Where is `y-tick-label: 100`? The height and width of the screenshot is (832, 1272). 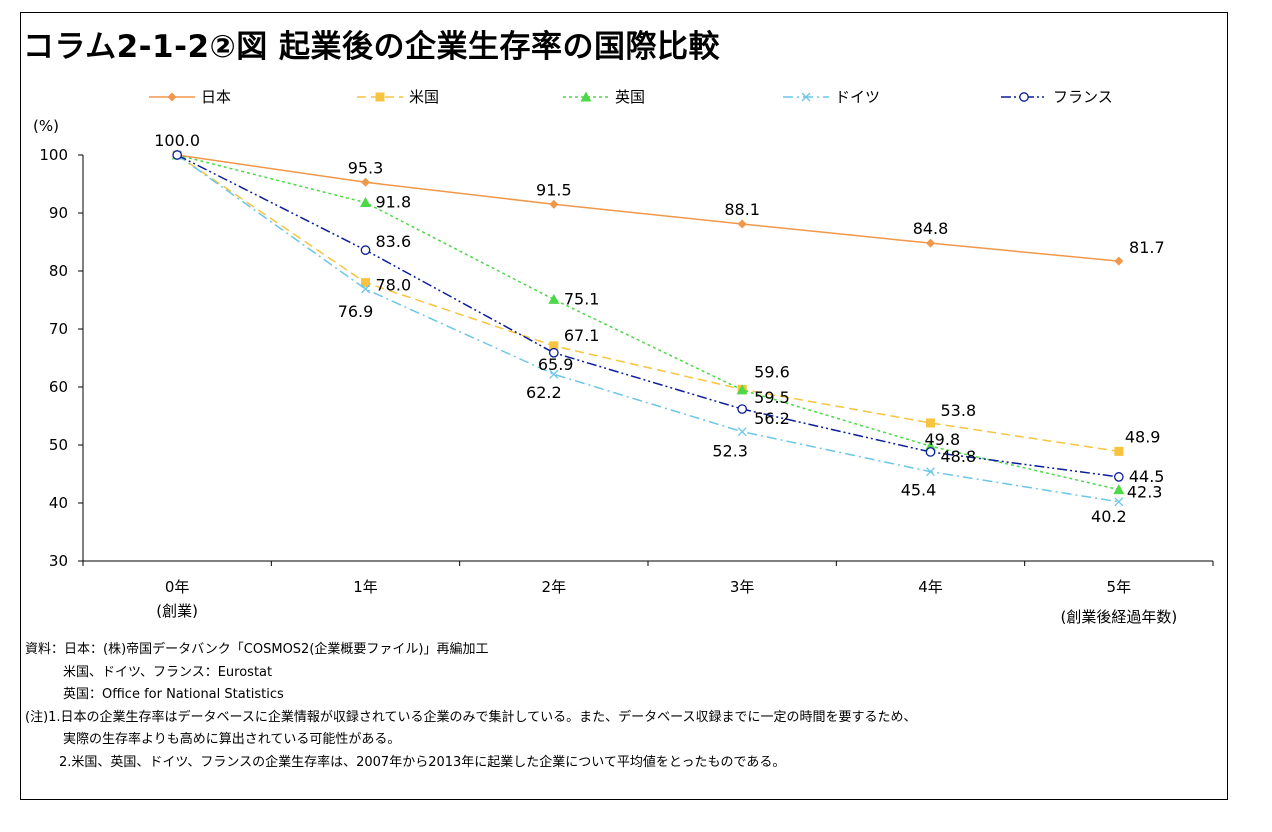 y-tick-label: 100 is located at coordinates (53, 155).